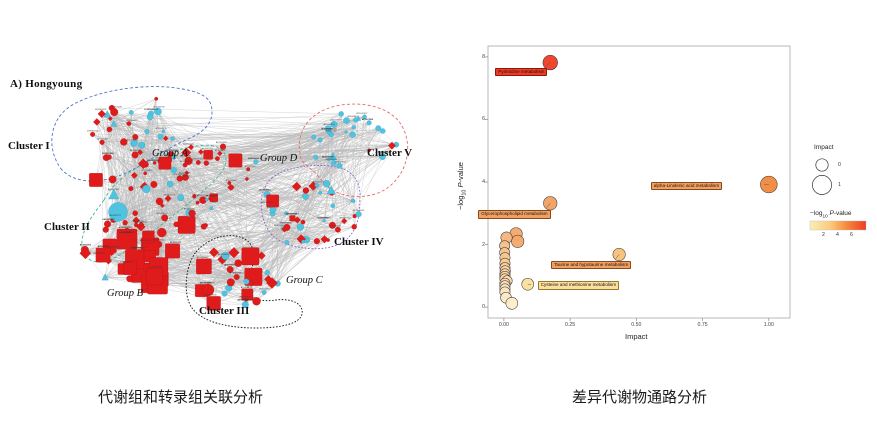 The width and height of the screenshot is (877, 433). I want to click on network-node-label: AT2G54352, so click(222, 142).